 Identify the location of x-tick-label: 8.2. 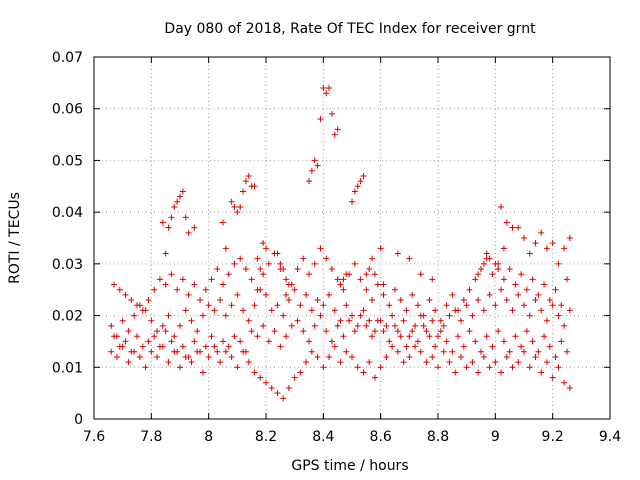
(266, 437).